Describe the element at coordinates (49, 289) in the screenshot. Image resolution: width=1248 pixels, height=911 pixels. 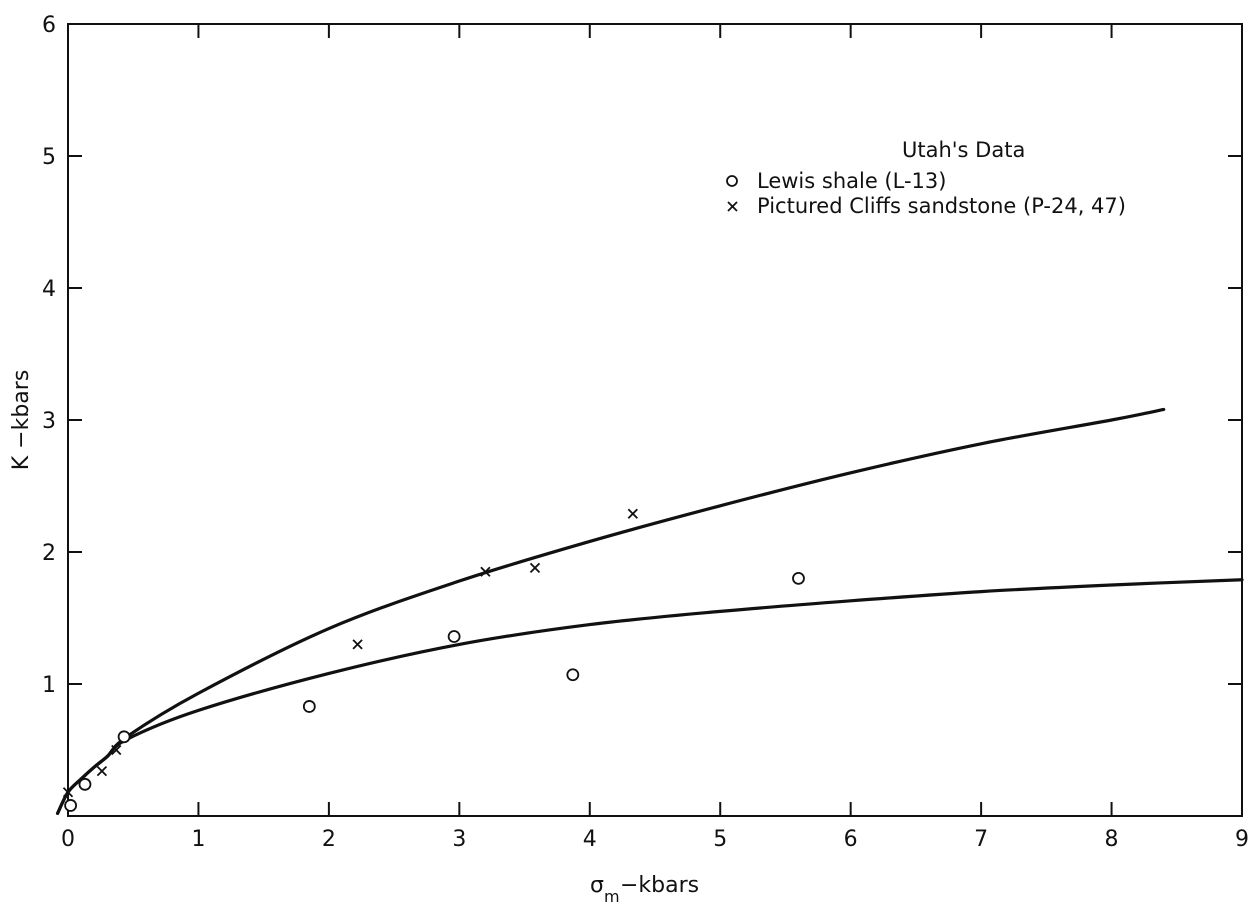
I see `y-tick-label: 4` at that location.